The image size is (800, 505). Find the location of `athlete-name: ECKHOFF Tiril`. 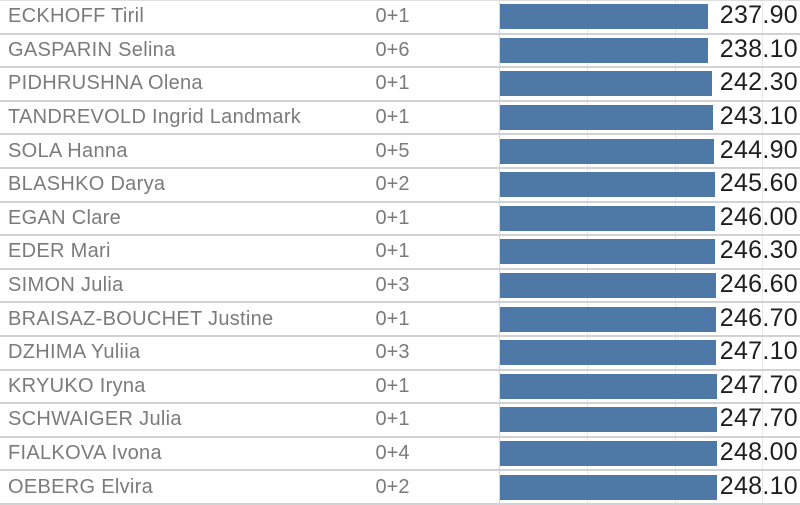

athlete-name: ECKHOFF Tiril is located at coordinates (76, 16).